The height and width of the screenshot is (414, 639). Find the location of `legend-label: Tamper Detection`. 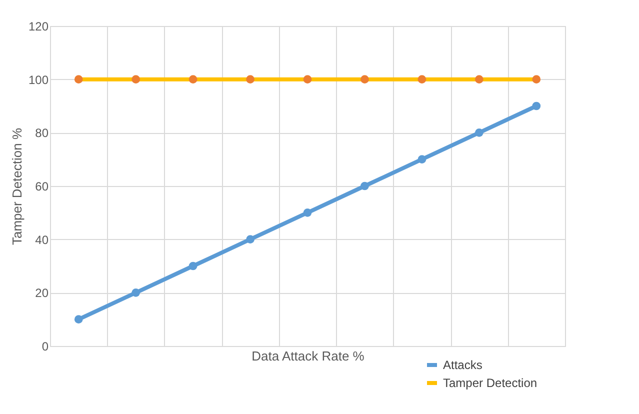

legend-label: Tamper Detection is located at coordinates (490, 383).